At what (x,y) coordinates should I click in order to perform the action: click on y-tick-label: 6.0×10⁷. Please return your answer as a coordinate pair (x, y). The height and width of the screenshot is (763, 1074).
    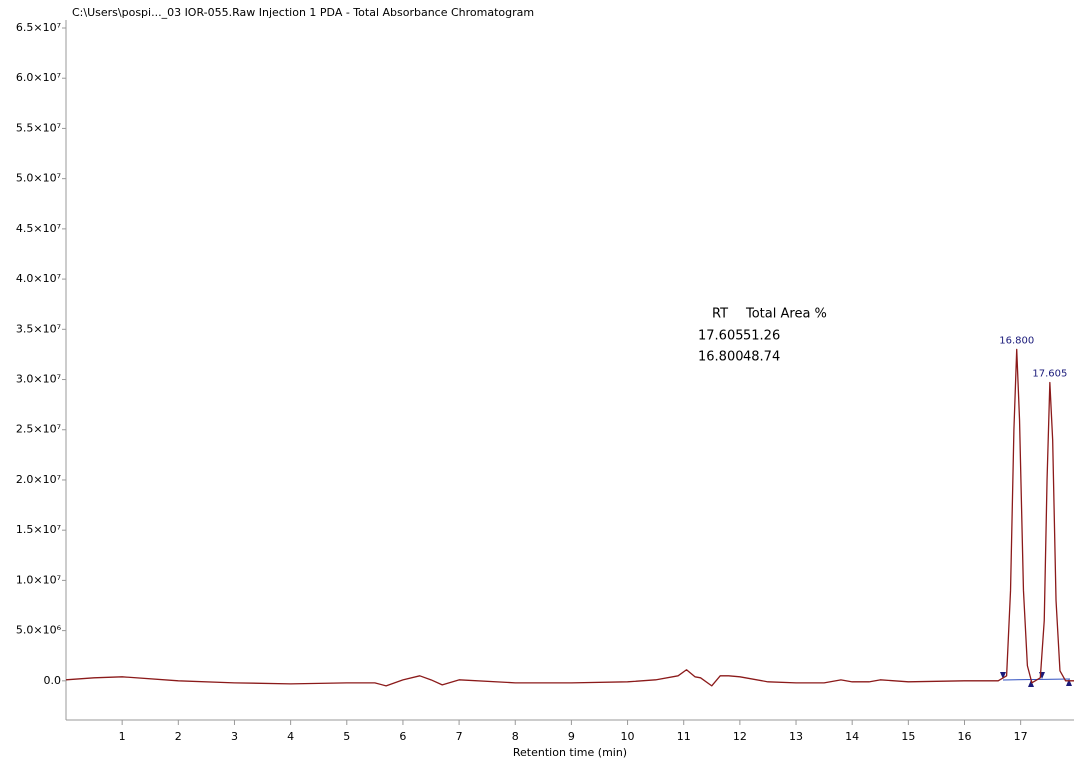
    Looking at the image, I should click on (38, 77).